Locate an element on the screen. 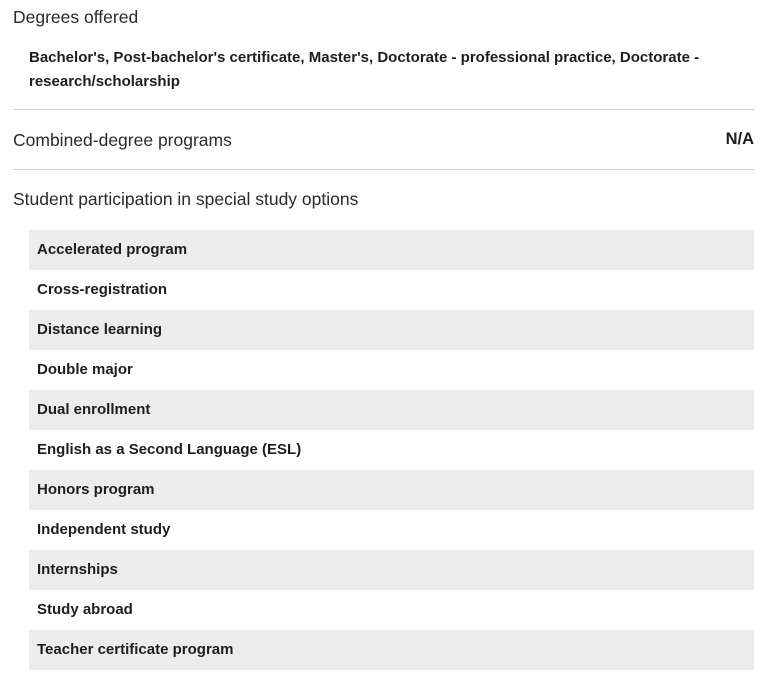  study-option-esl: English as a Second Language (ESL) is located at coordinates (169, 449).